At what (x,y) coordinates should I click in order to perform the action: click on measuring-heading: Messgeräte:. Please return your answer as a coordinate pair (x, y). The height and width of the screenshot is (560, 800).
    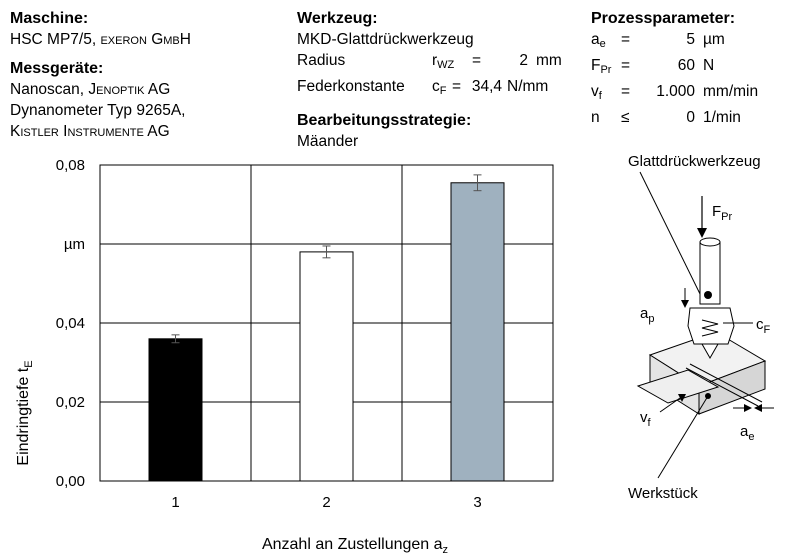
    Looking at the image, I should click on (57, 68).